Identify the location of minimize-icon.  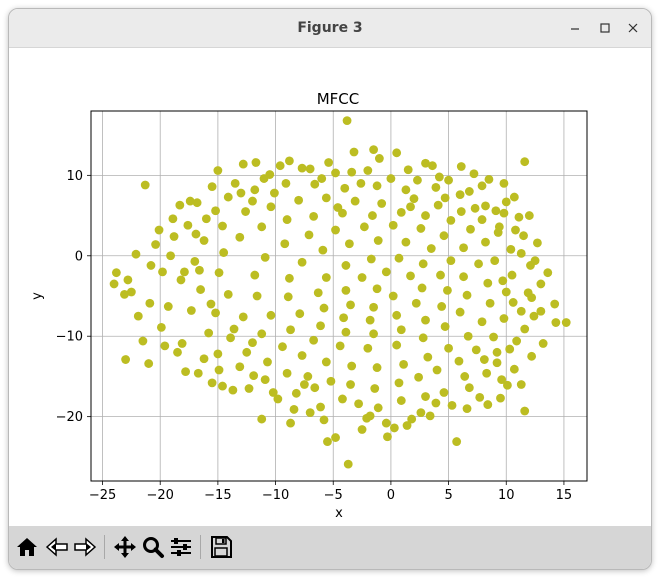
(575, 28).